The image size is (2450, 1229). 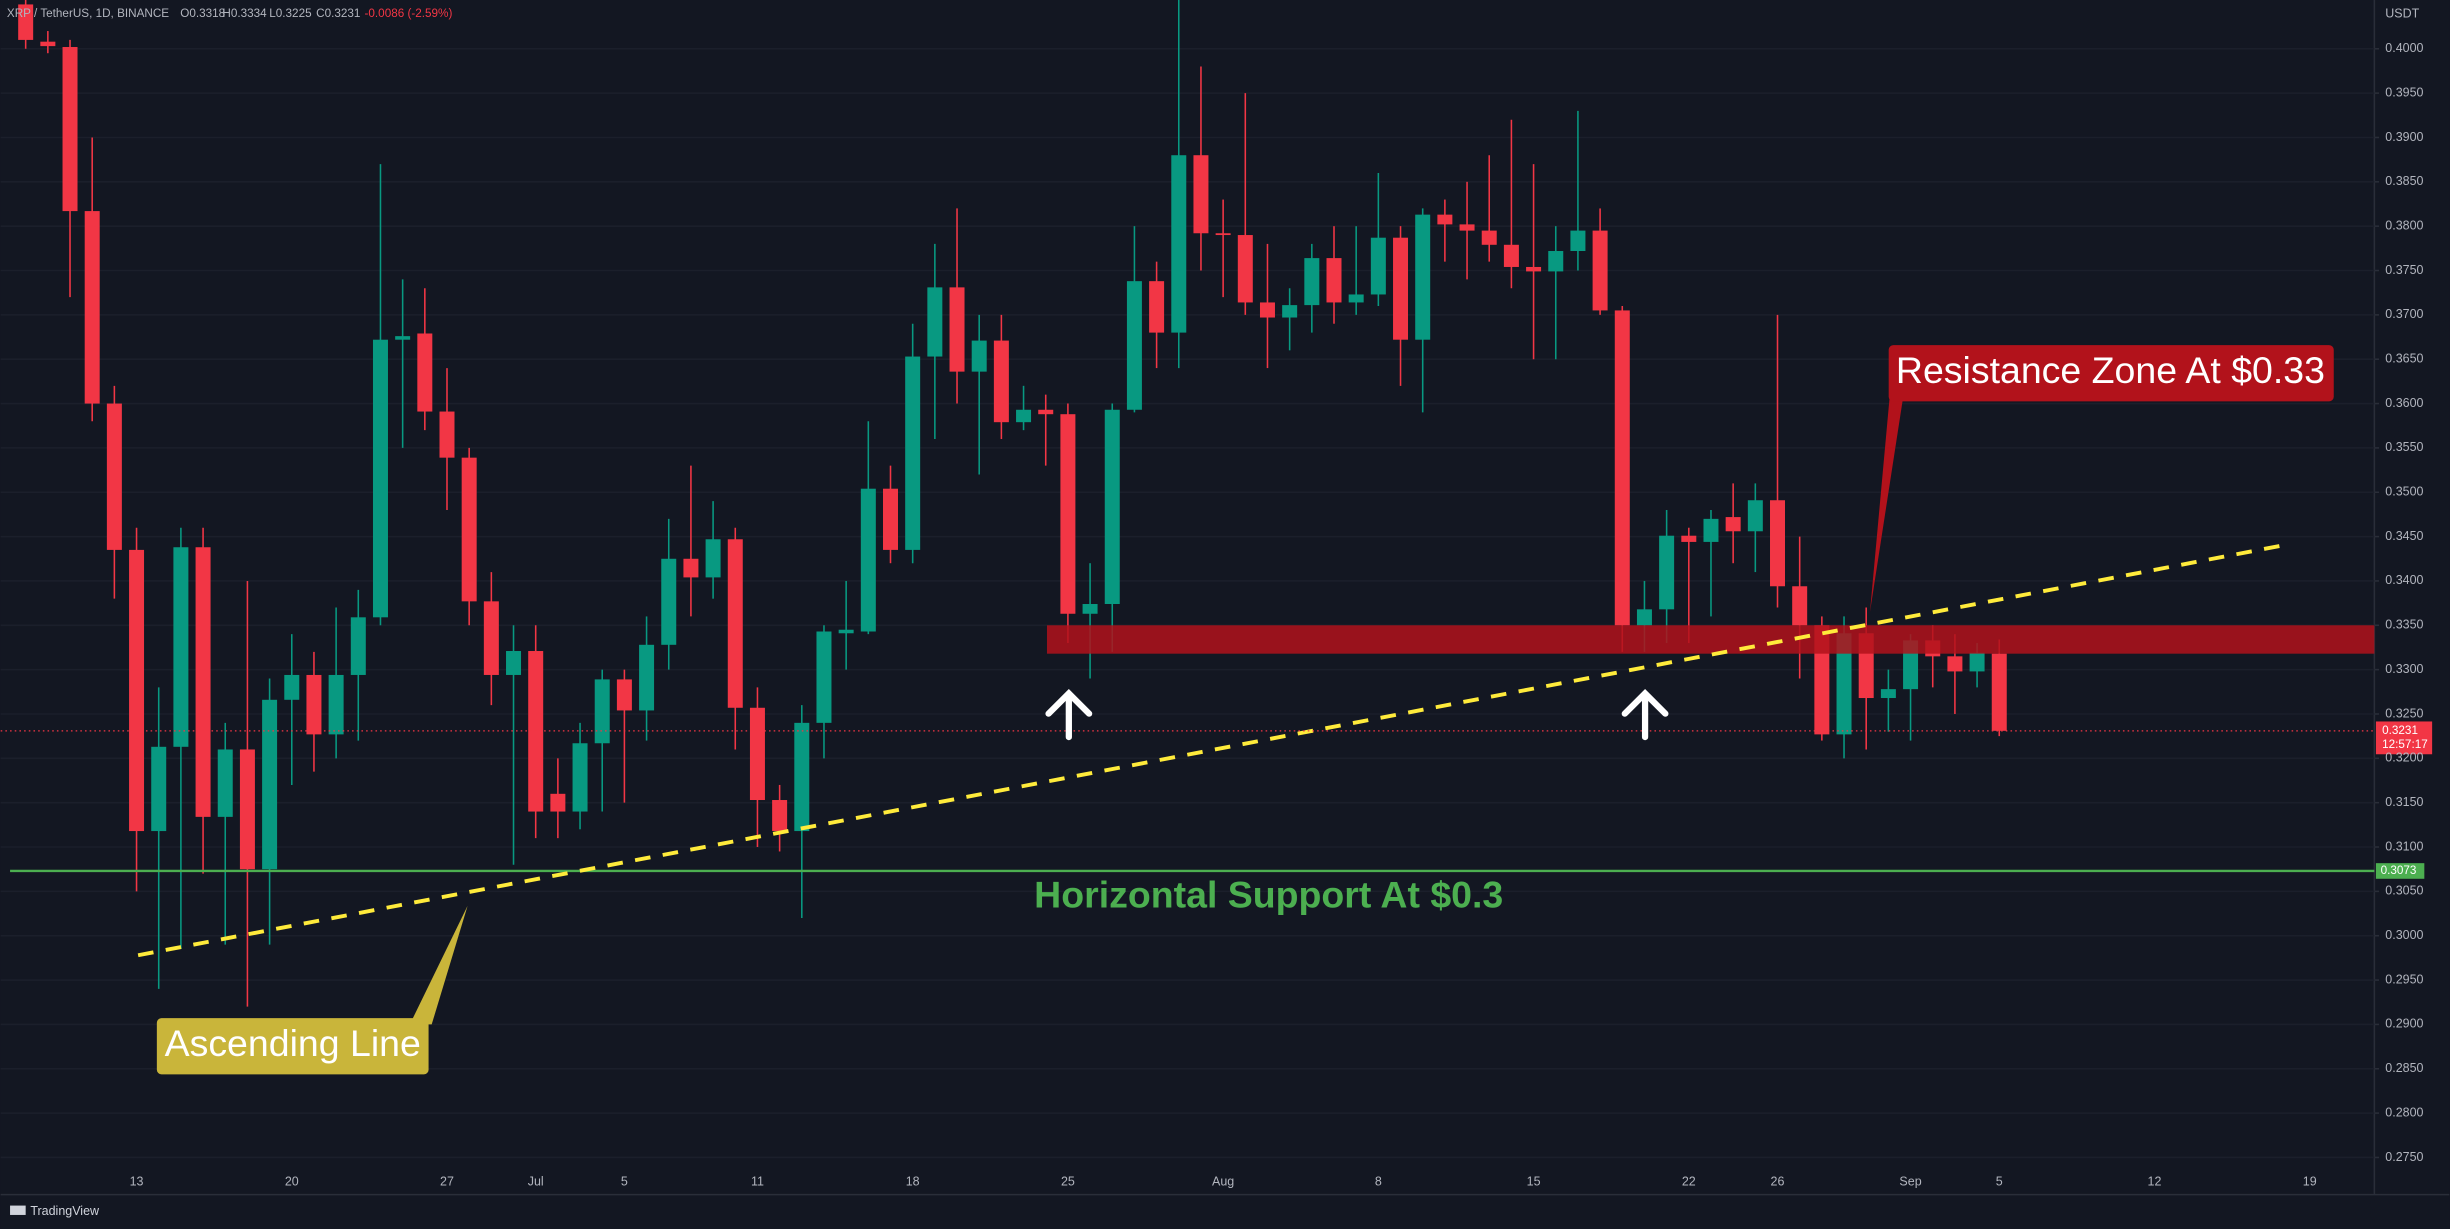 I want to click on y-tick-label: 0.3500, so click(x=2404, y=492).